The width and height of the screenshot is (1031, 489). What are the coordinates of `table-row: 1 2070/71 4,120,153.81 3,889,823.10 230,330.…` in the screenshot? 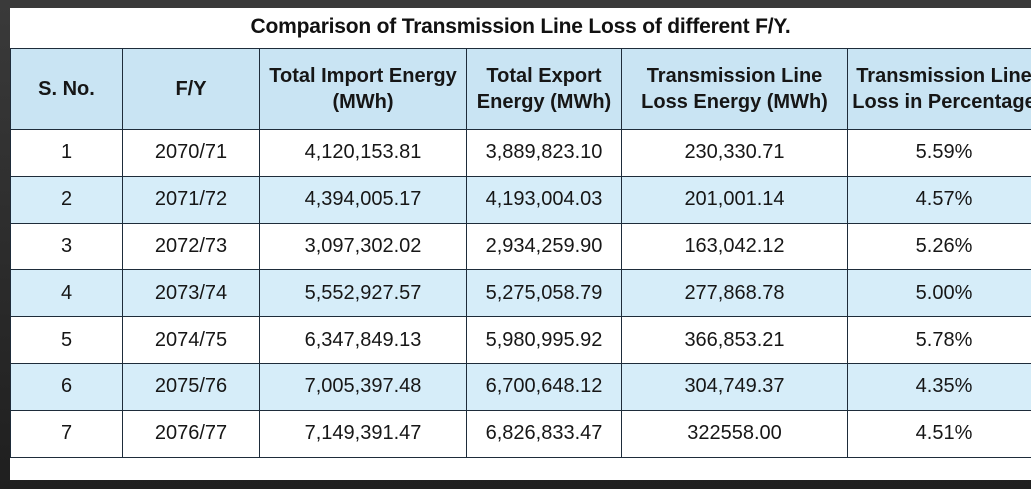 It's located at (520, 153).